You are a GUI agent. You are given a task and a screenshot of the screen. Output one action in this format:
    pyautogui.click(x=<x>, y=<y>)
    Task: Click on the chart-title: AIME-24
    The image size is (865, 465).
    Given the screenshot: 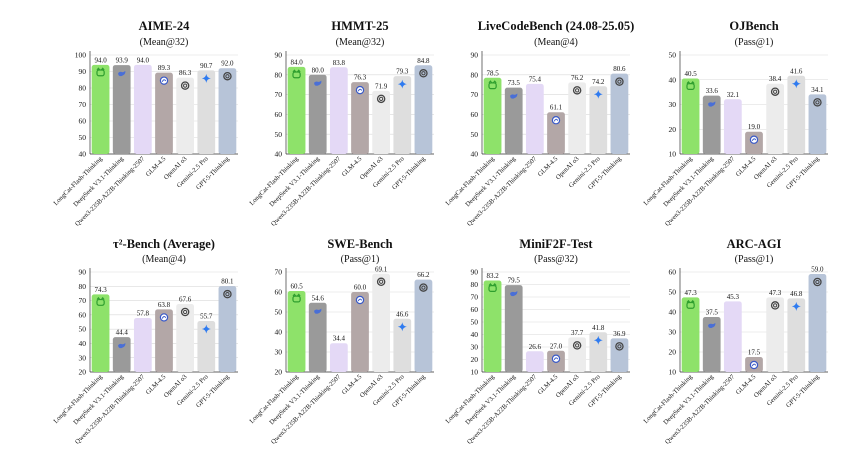 What is the action you would take?
    pyautogui.click(x=164, y=26)
    